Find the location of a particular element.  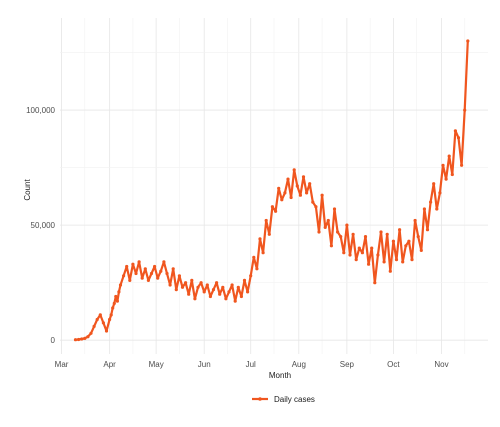

x-tick-label: Jun is located at coordinates (204, 364).